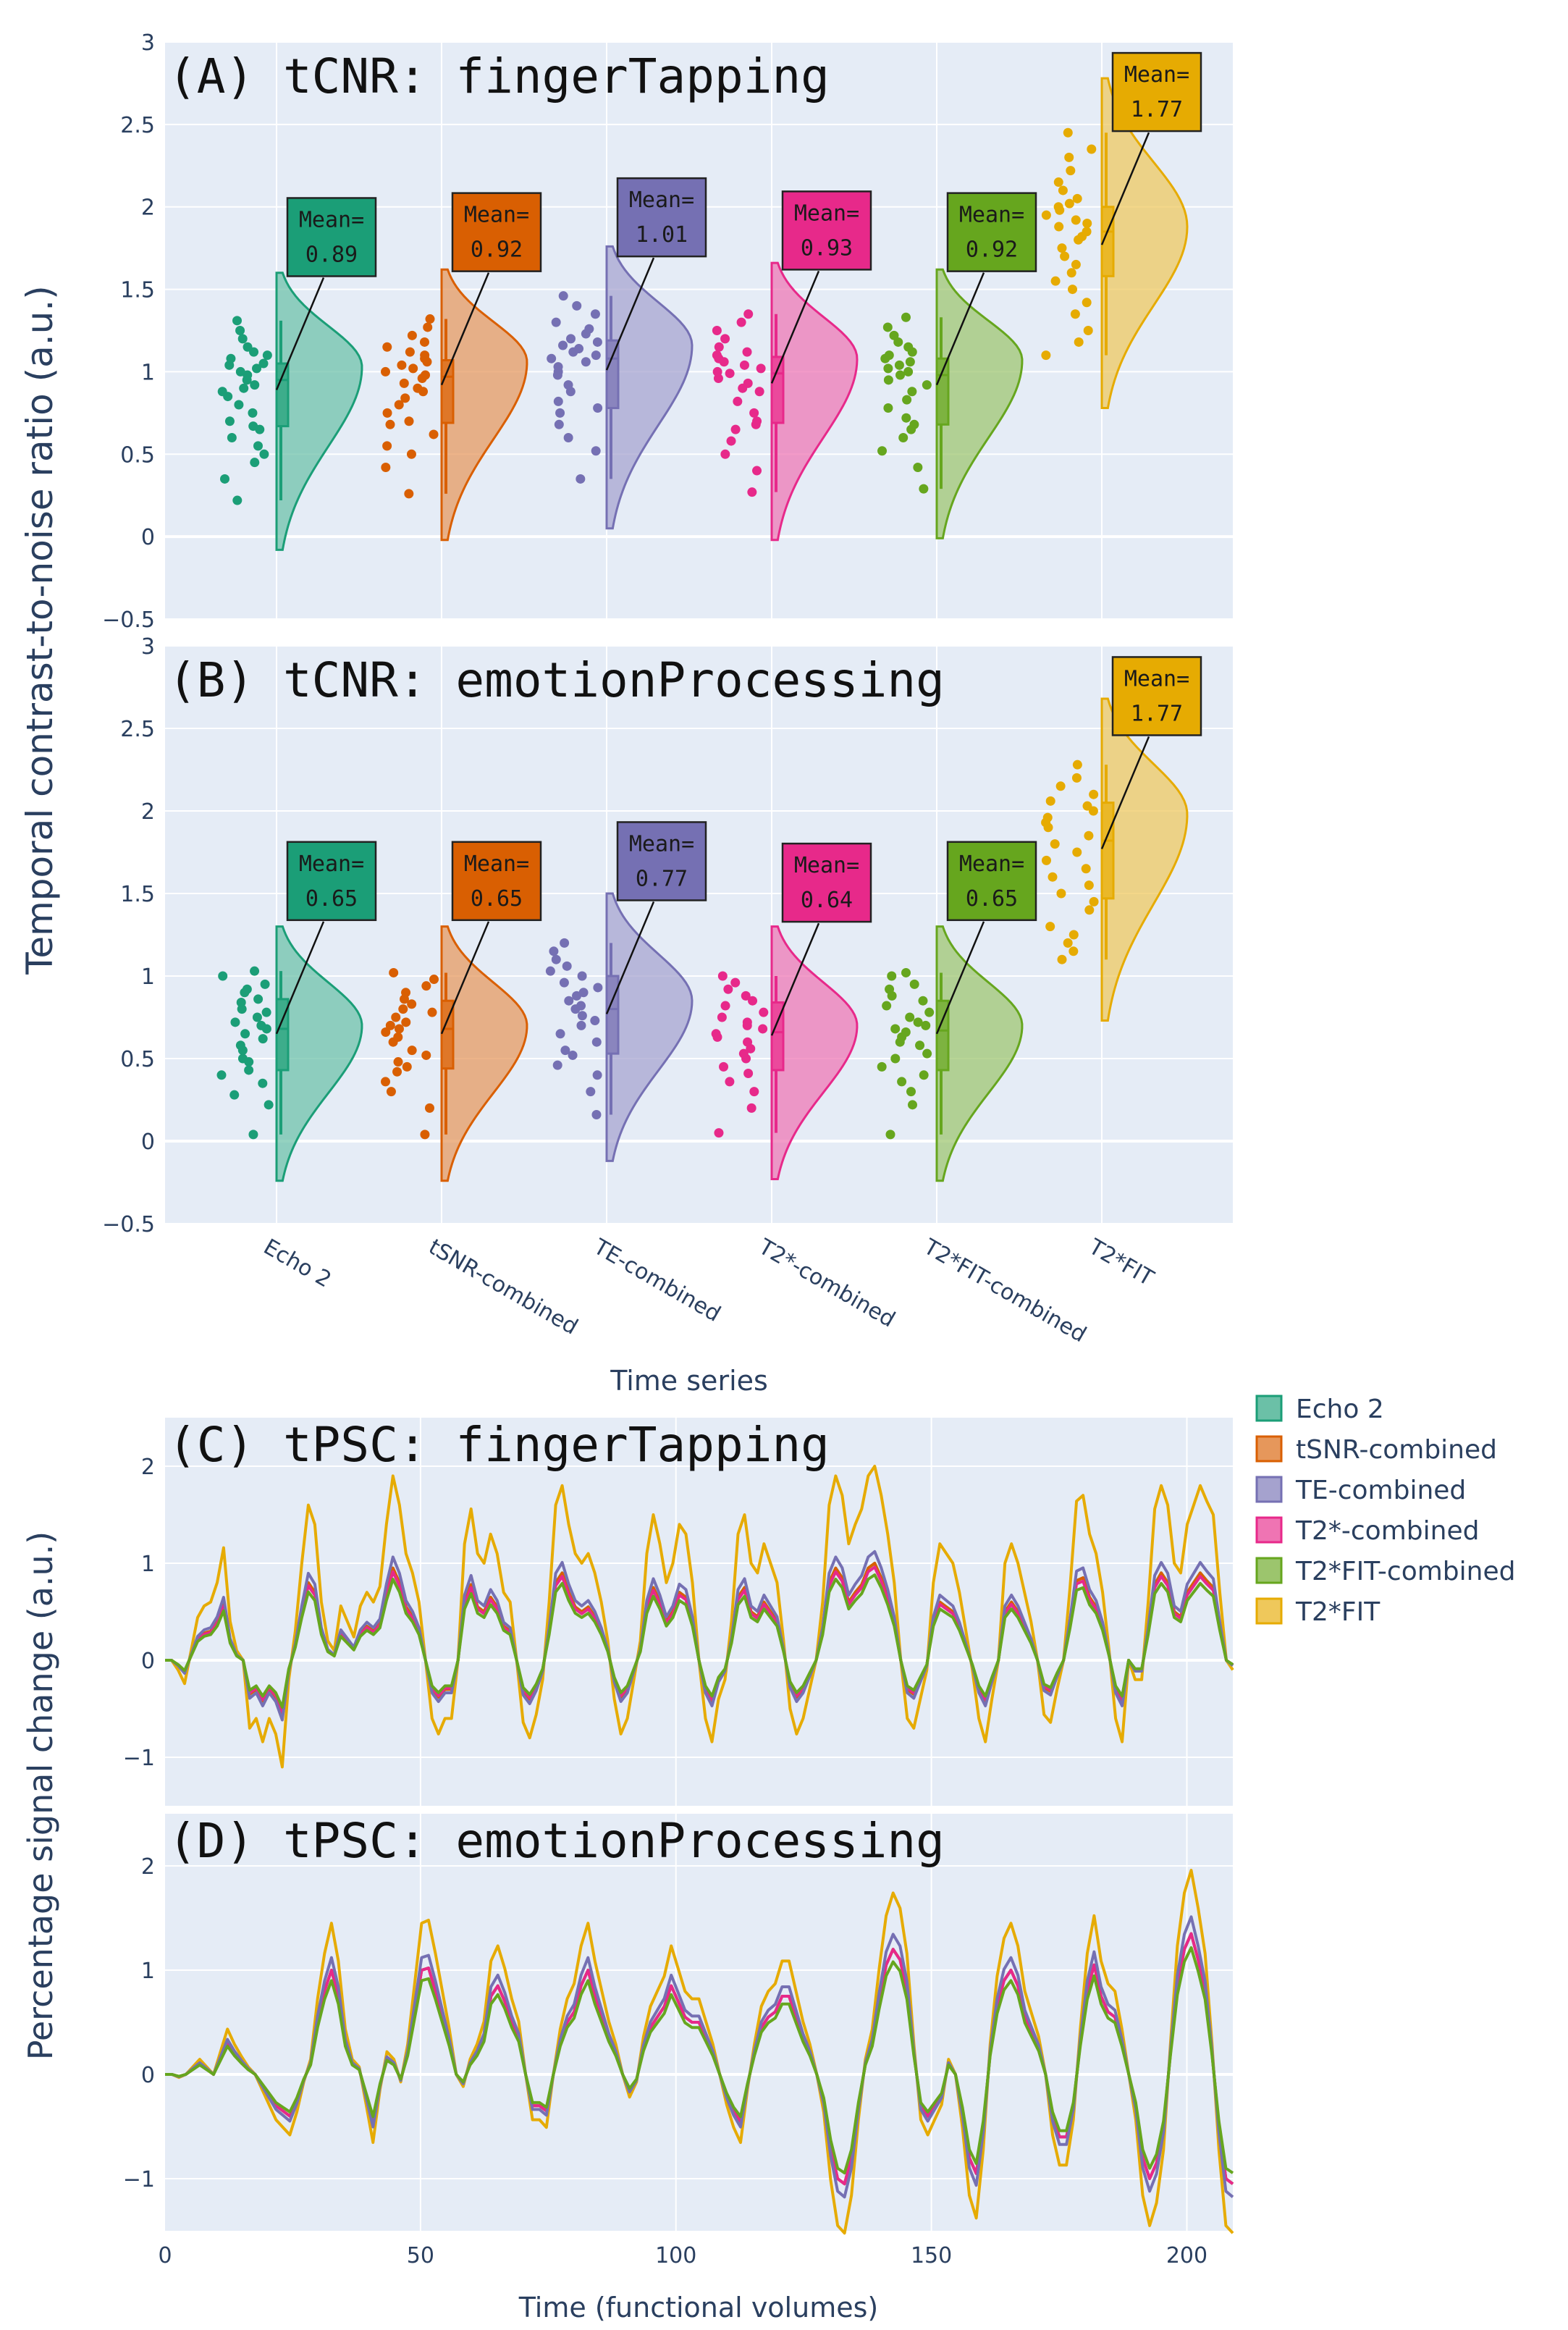 The image size is (1568, 2330). I want to click on panel-a-mean-label-te-combined: Mean=, so click(661, 200).